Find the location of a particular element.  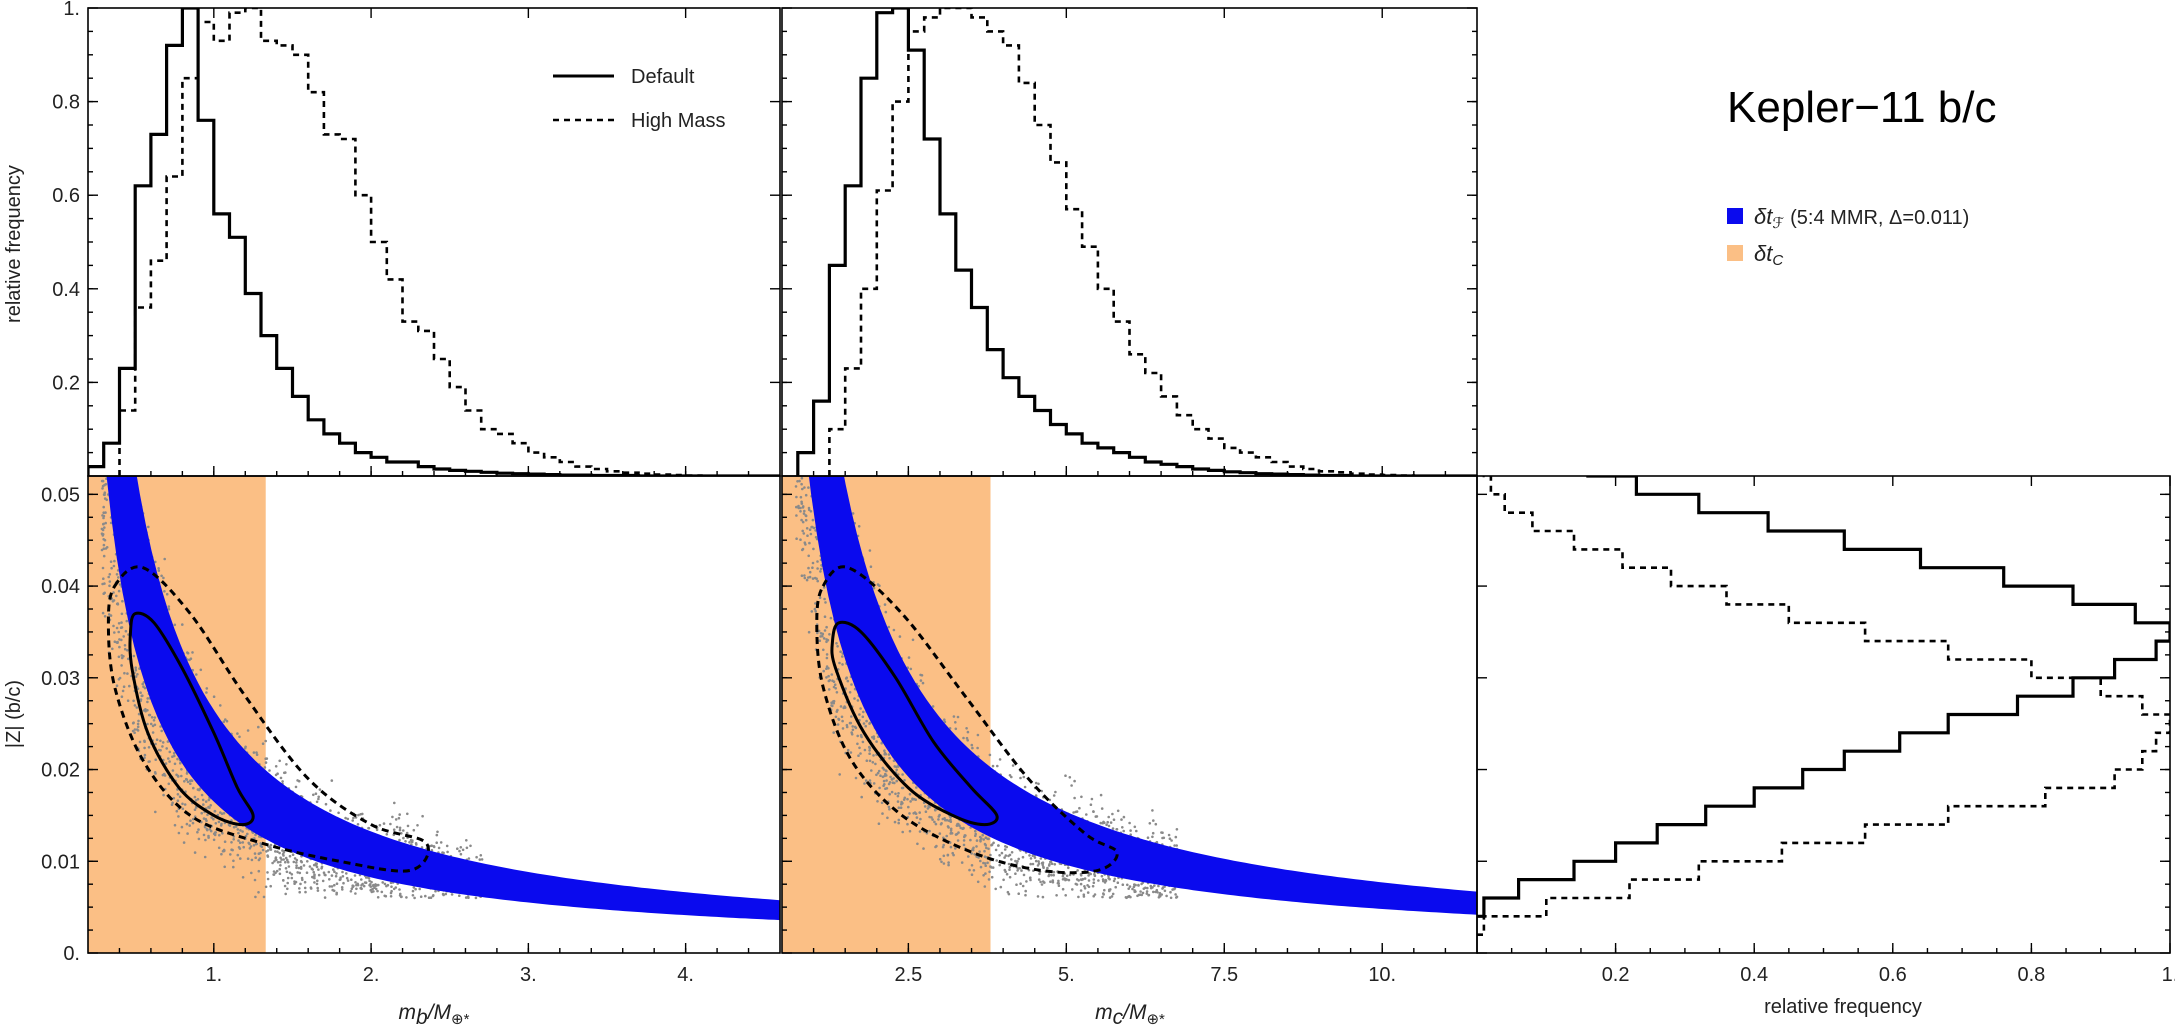

contours-layer is located at coordinates (612, 720).